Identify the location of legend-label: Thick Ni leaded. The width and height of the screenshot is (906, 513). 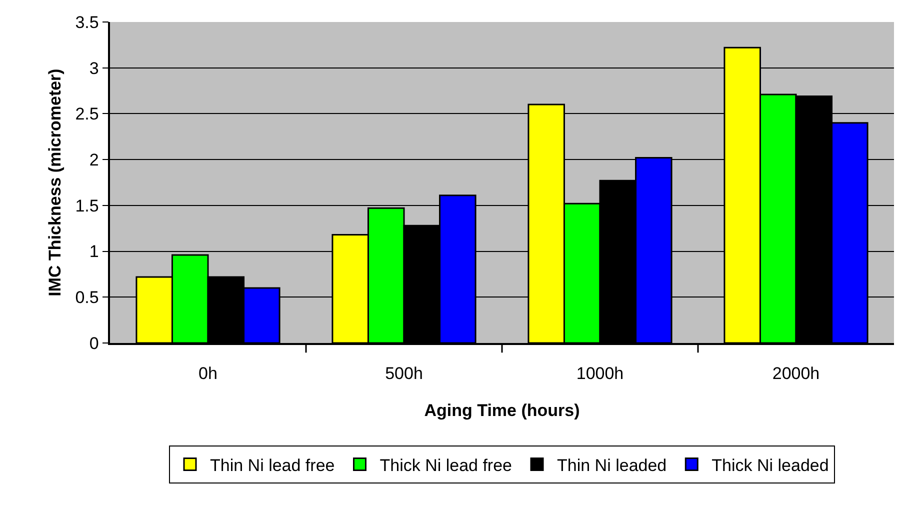
(770, 465).